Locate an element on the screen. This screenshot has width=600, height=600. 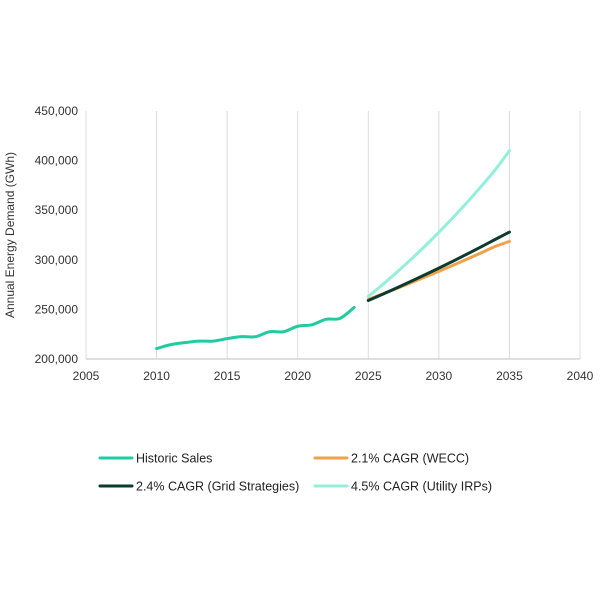
series-line-historic-sales is located at coordinates (255, 328).